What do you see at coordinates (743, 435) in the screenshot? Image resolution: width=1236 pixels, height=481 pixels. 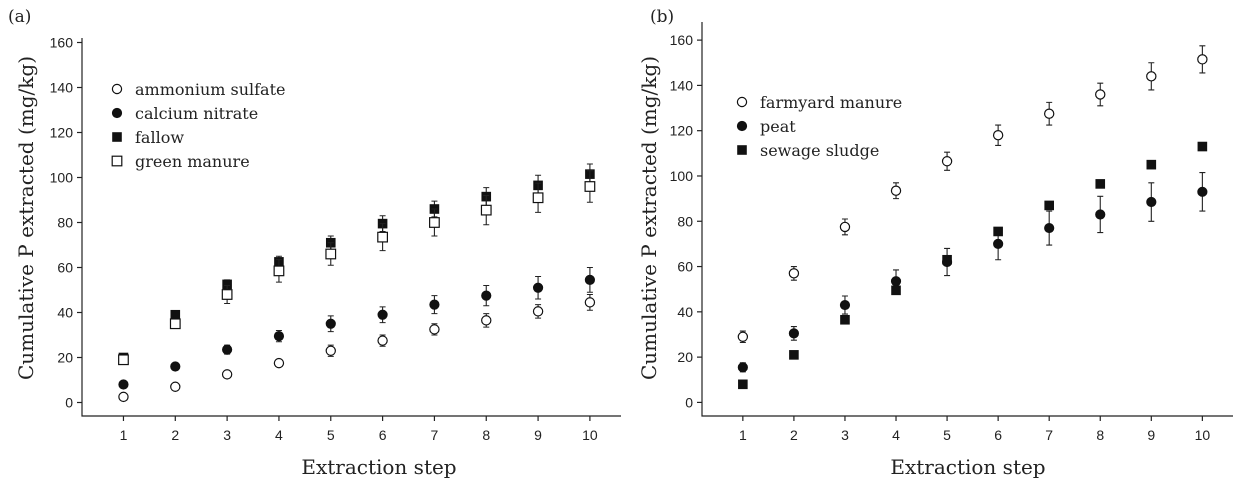 I see `panel-b-x-tick-label: 1` at bounding box center [743, 435].